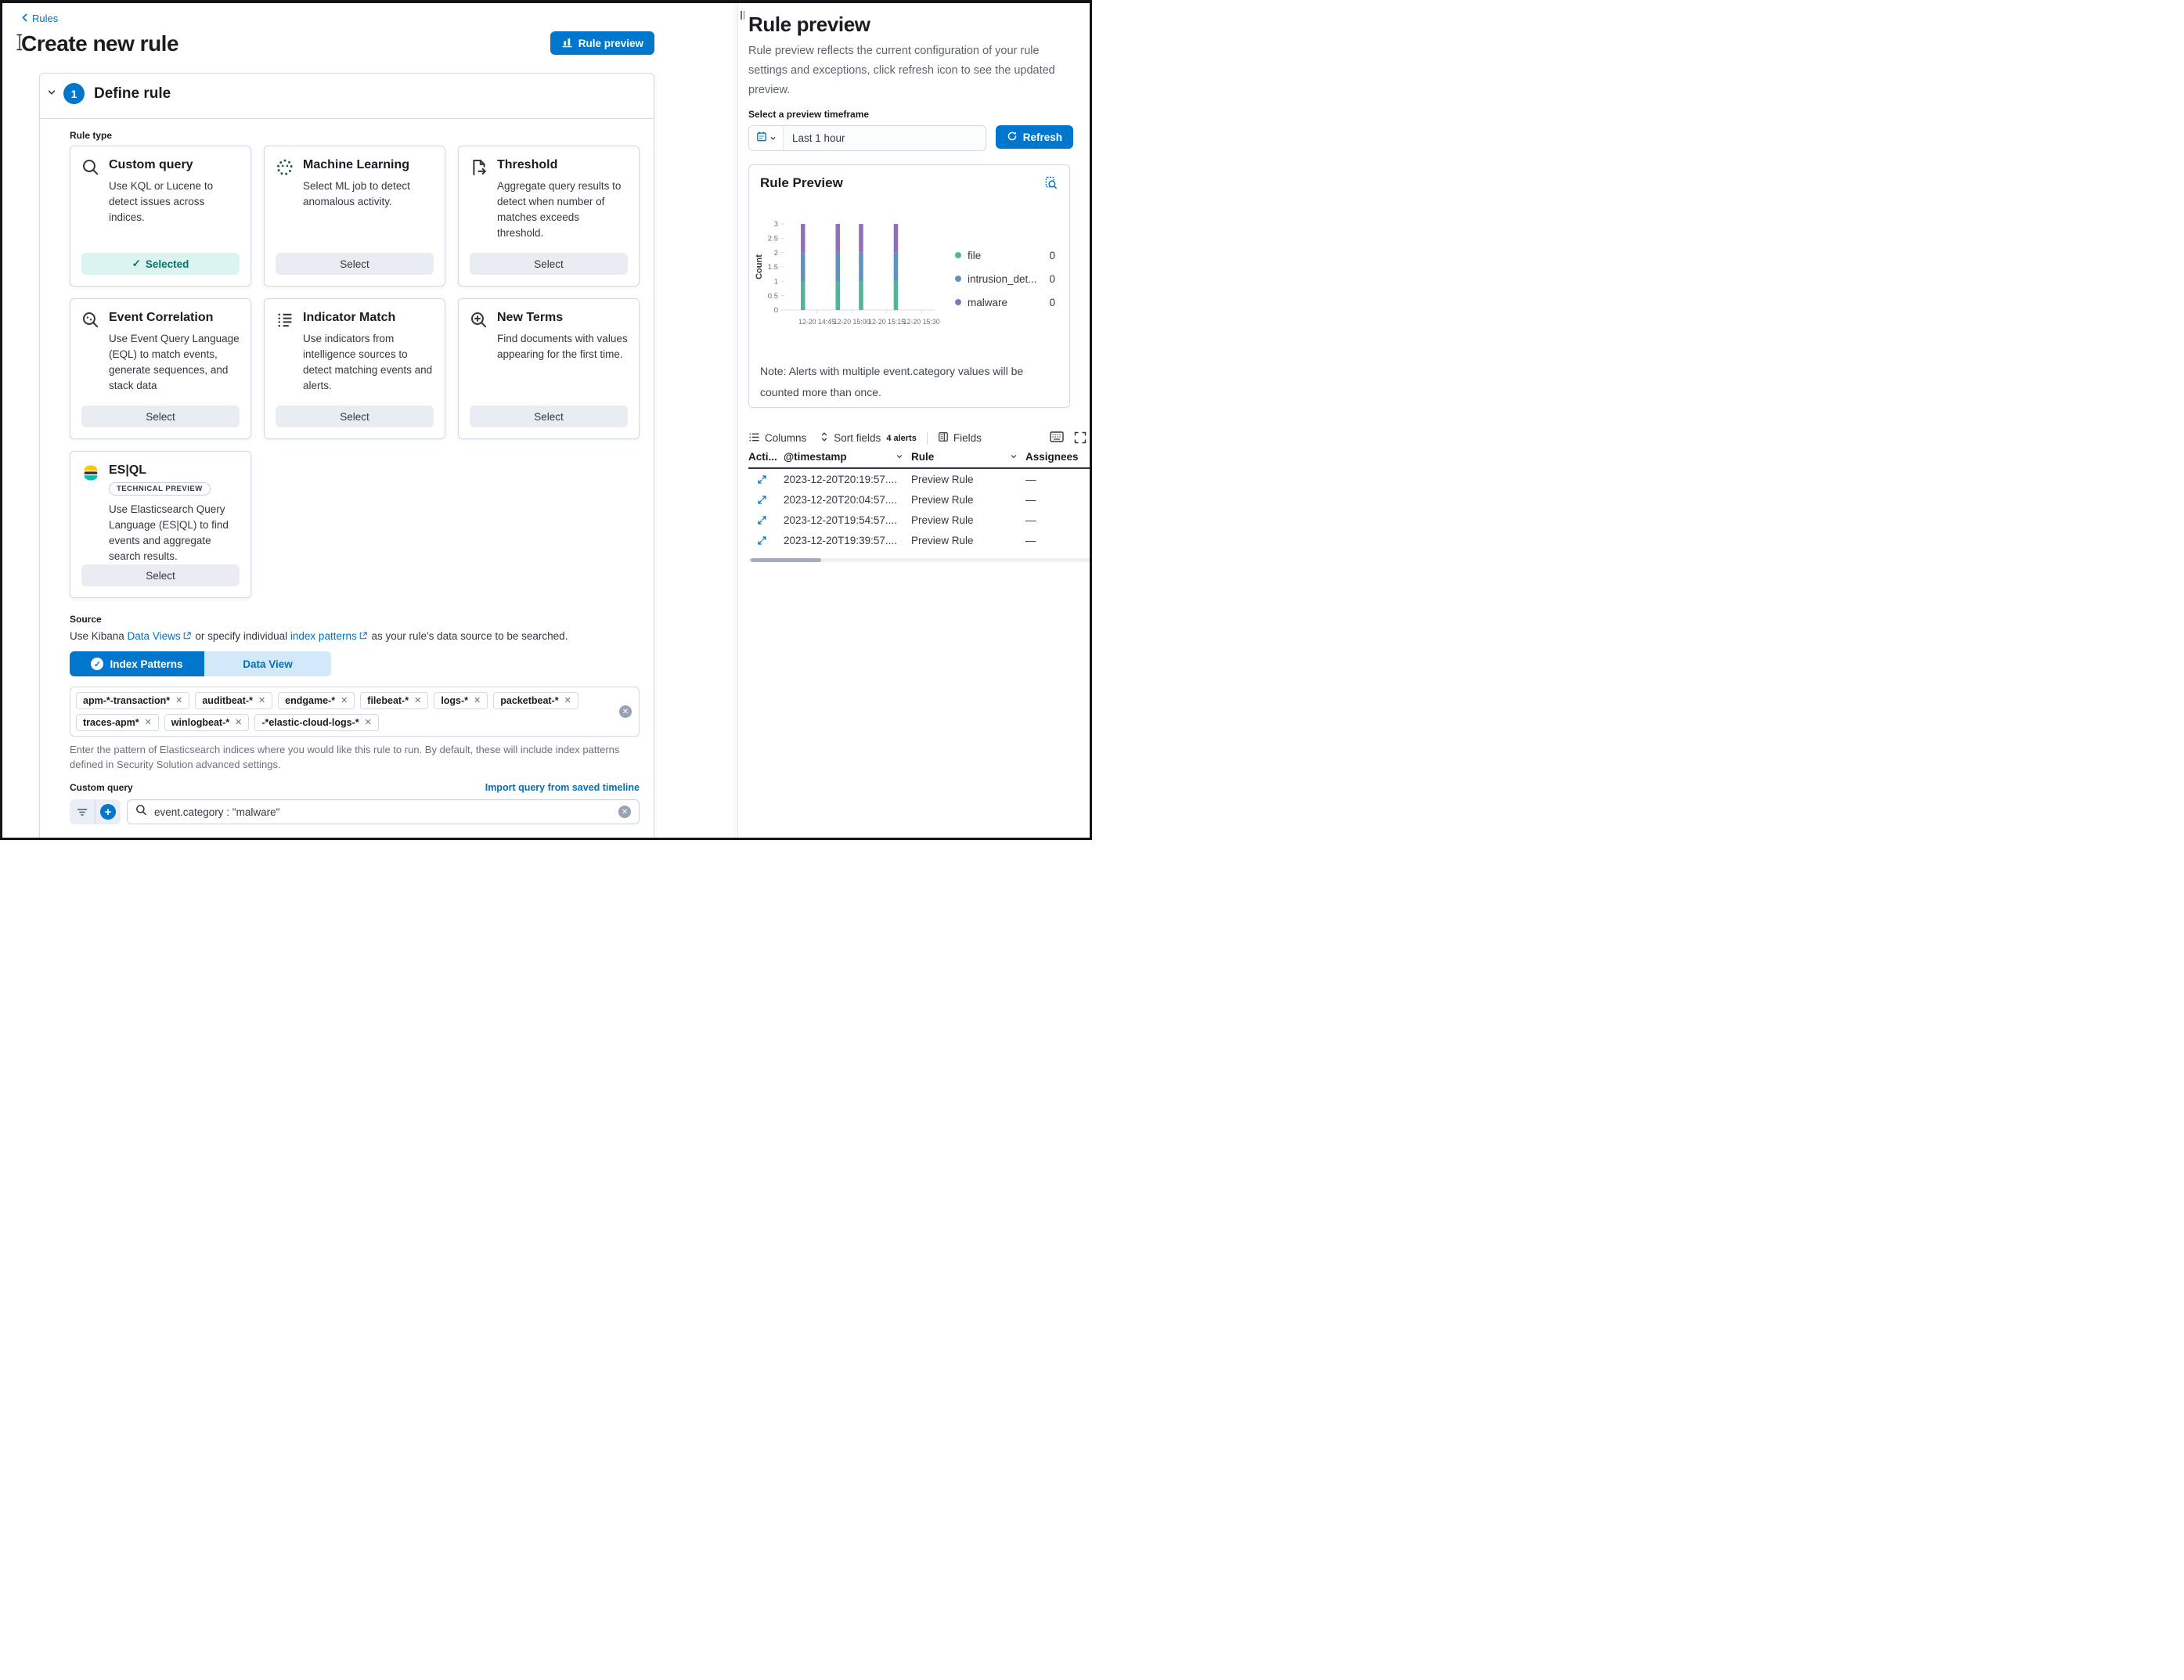 This screenshot has height=1680, width=2184. Describe the element at coordinates (267, 663) in the screenshot. I see `tab-data-view: Data View` at that location.